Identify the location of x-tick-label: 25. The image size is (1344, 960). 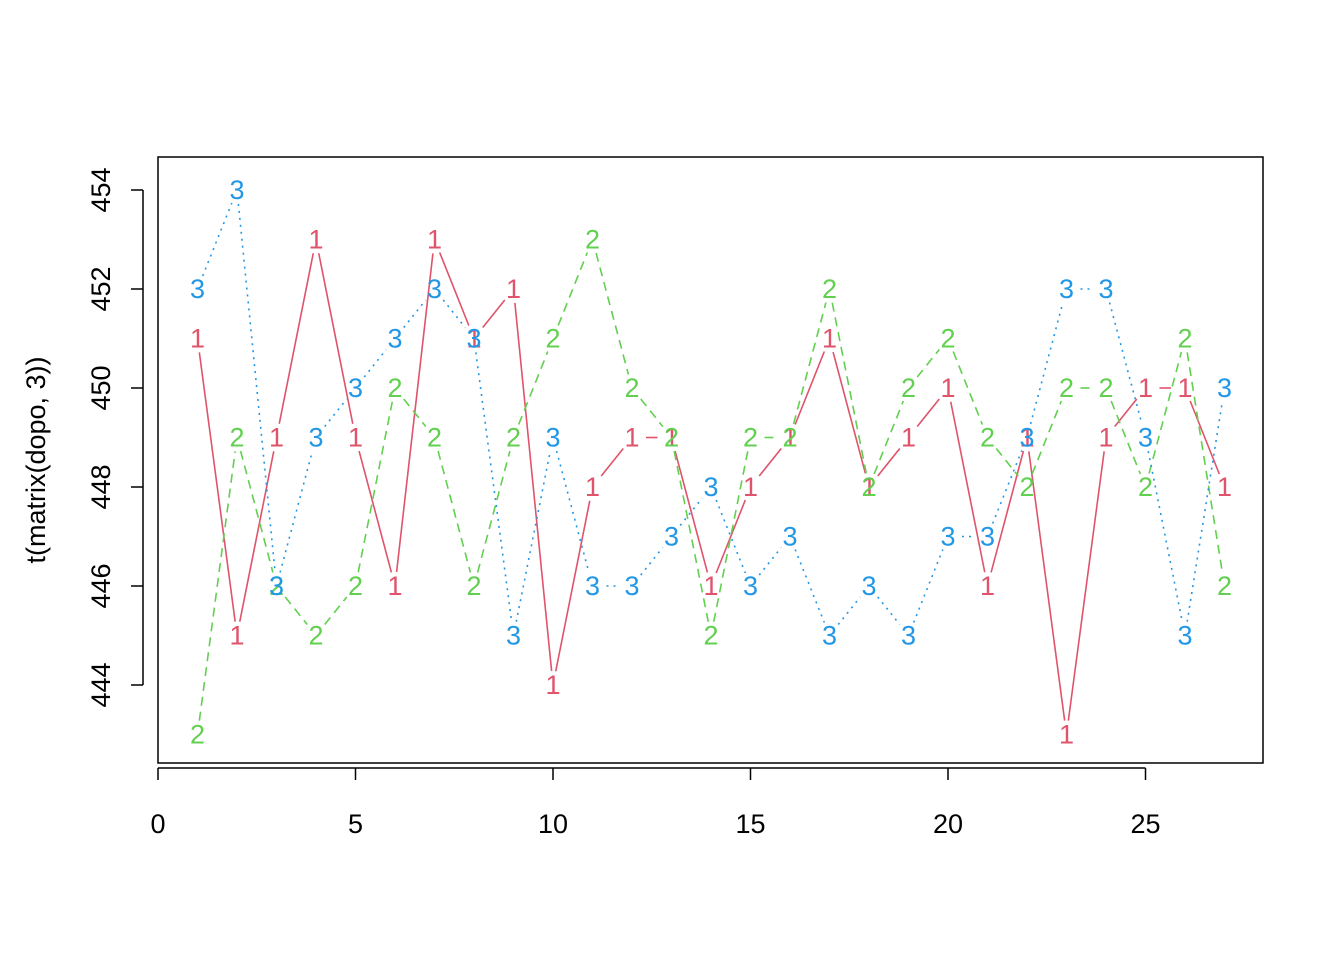
(1145, 824).